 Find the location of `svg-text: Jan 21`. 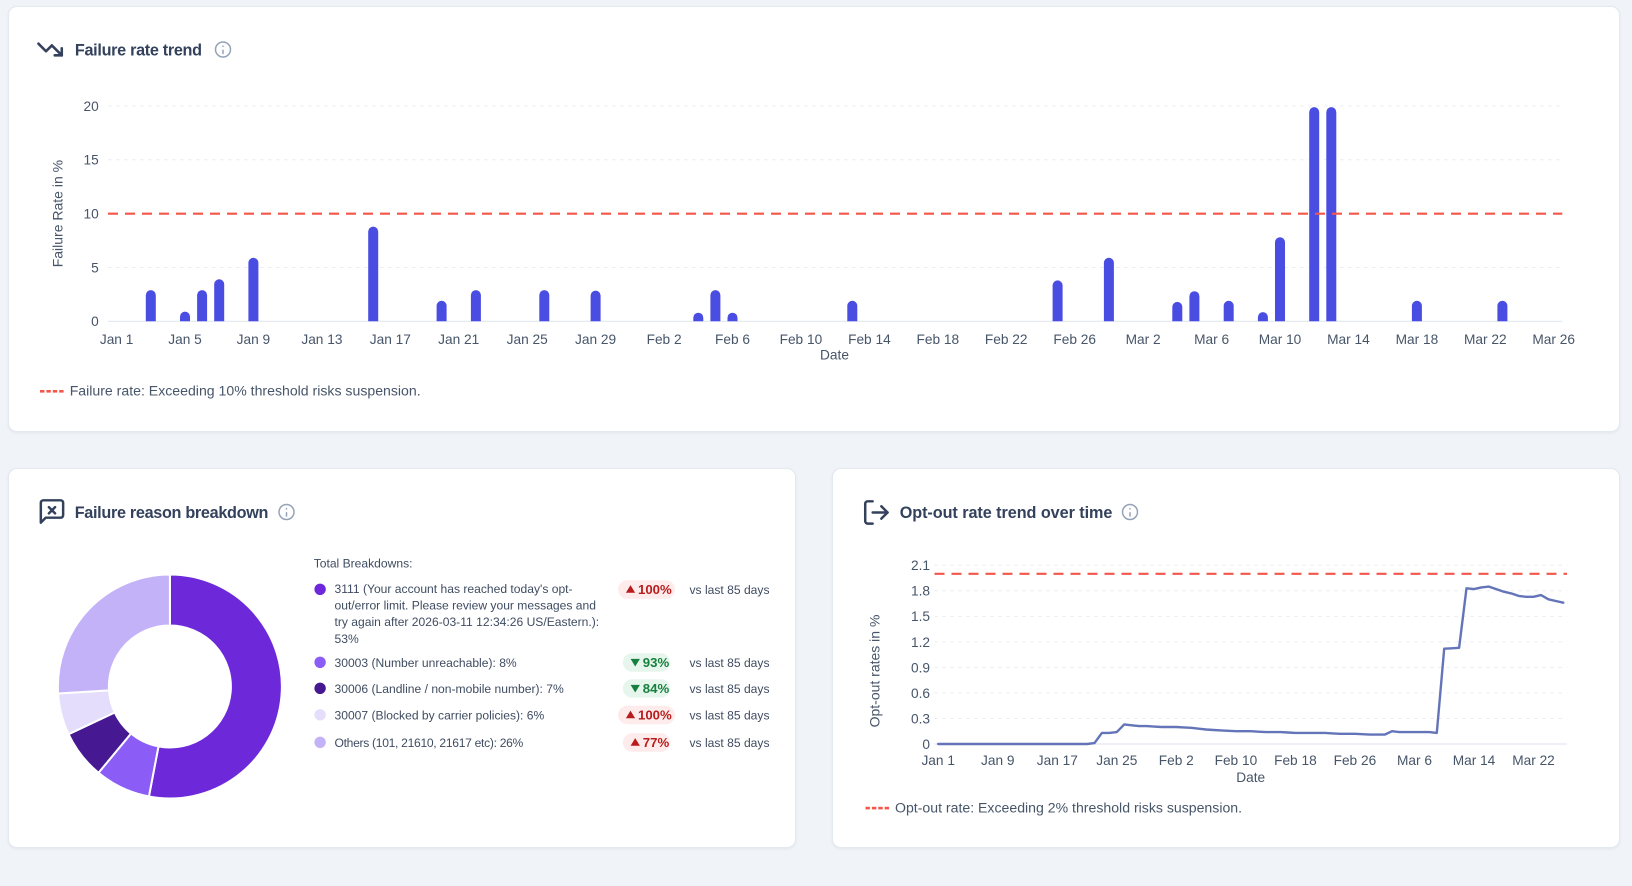

svg-text: Jan 21 is located at coordinates (458, 339).